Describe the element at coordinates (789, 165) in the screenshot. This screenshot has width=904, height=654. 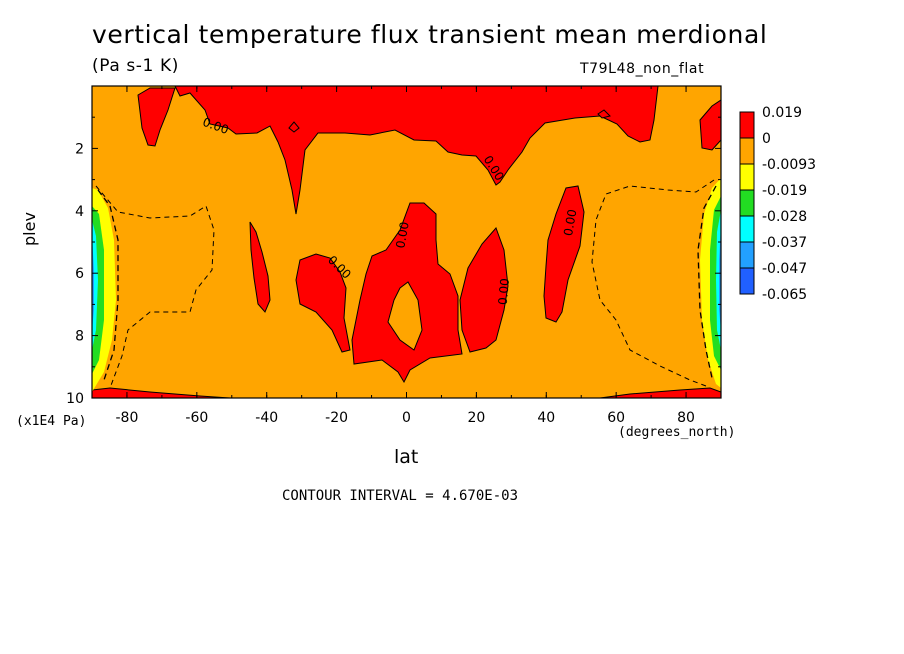
I see `legend-label: -0.0093` at that location.